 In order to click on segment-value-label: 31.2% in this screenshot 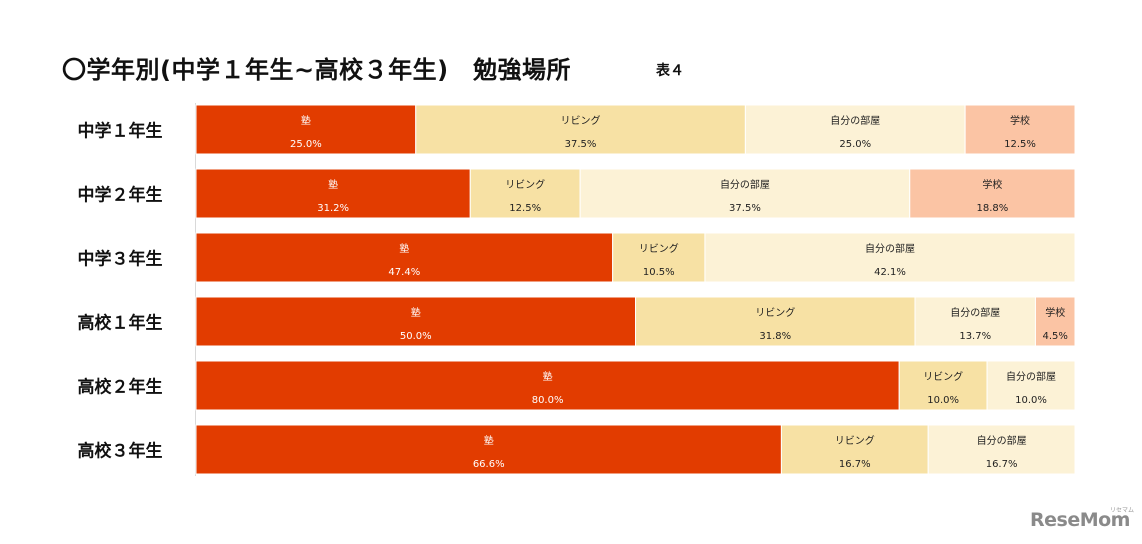, I will do `click(333, 208)`.